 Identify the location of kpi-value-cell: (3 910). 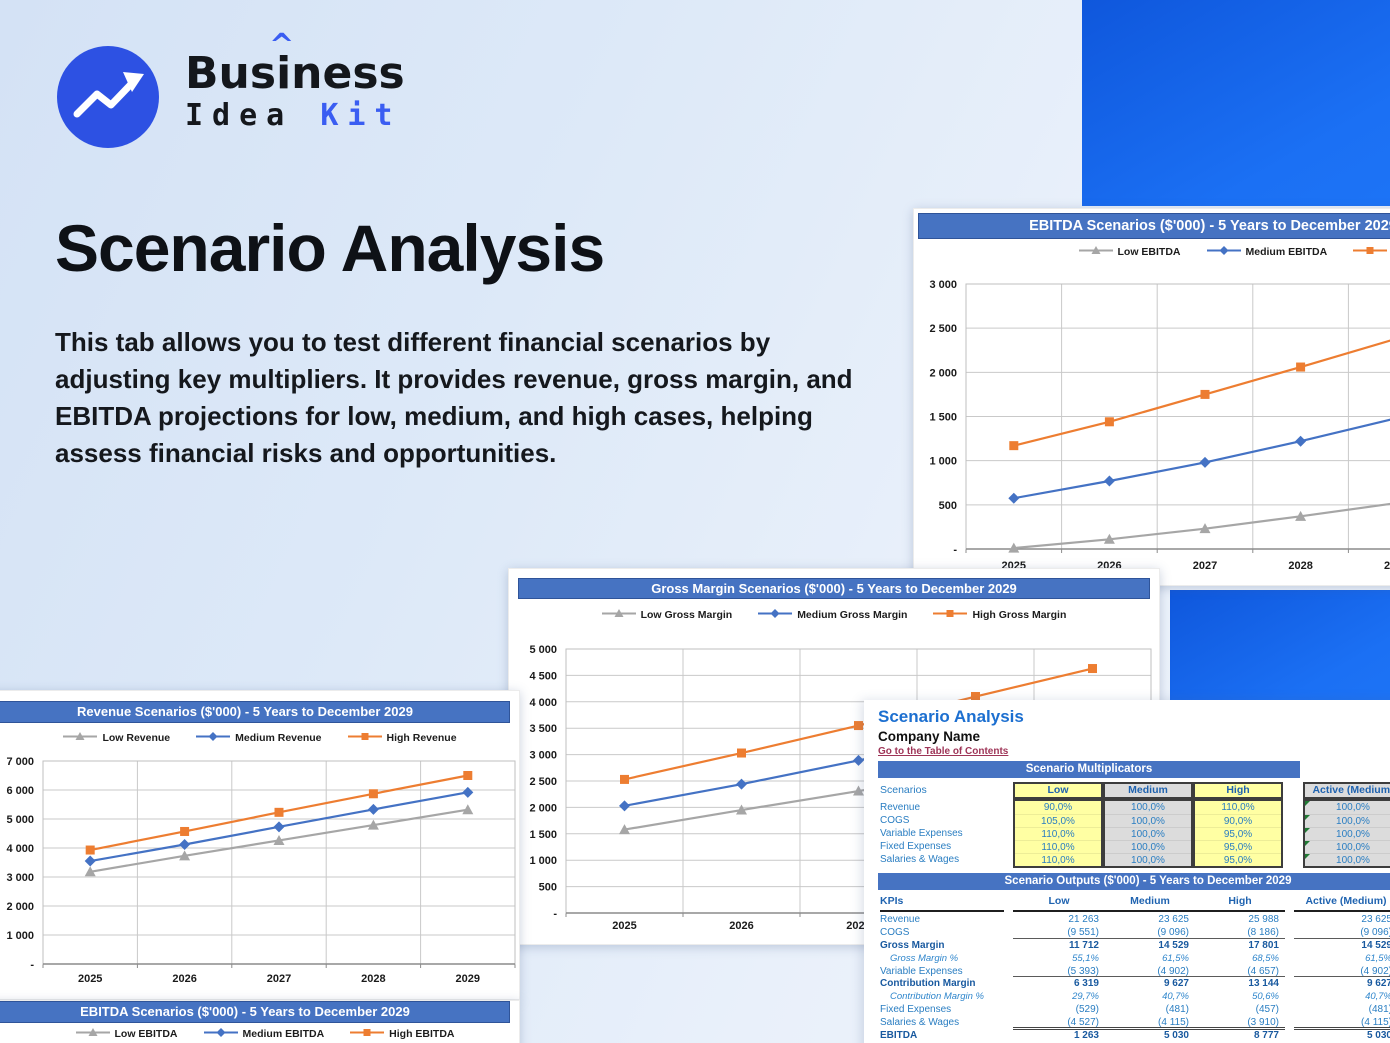
(1263, 1023).